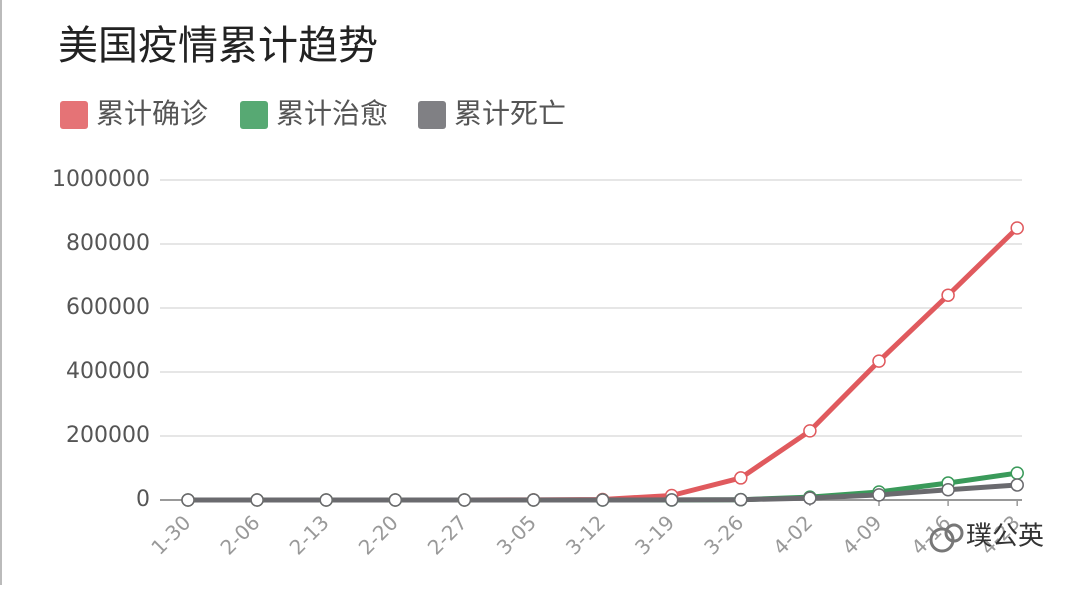 The height and width of the screenshot is (589, 1080). What do you see at coordinates (108, 307) in the screenshot?
I see `y-tick-label: 600000` at bounding box center [108, 307].